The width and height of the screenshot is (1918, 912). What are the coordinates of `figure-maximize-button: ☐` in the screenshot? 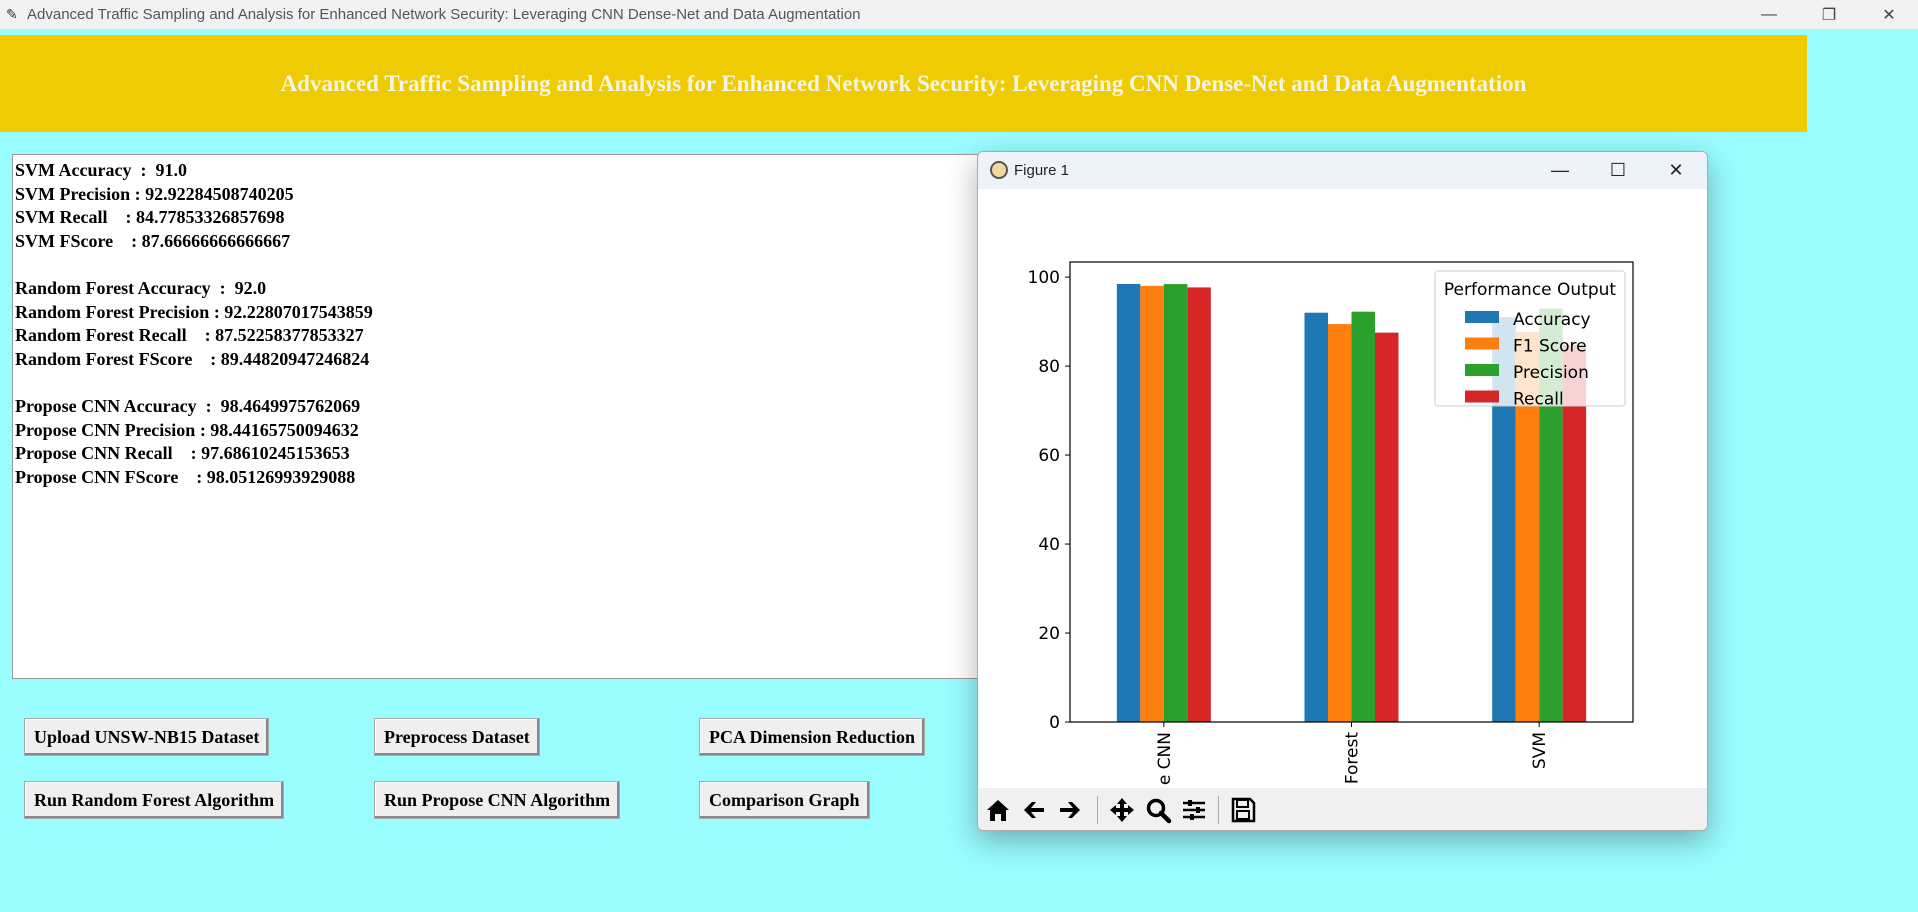 It's located at (1618, 170).